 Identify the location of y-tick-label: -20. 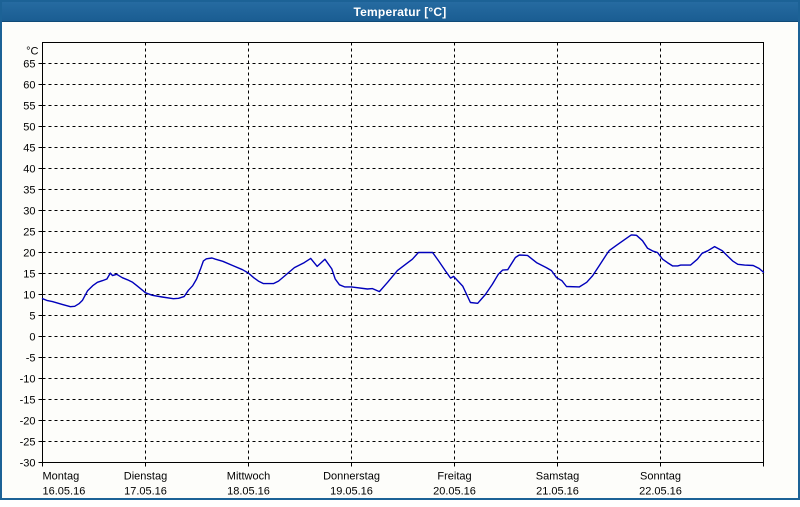
(28, 422).